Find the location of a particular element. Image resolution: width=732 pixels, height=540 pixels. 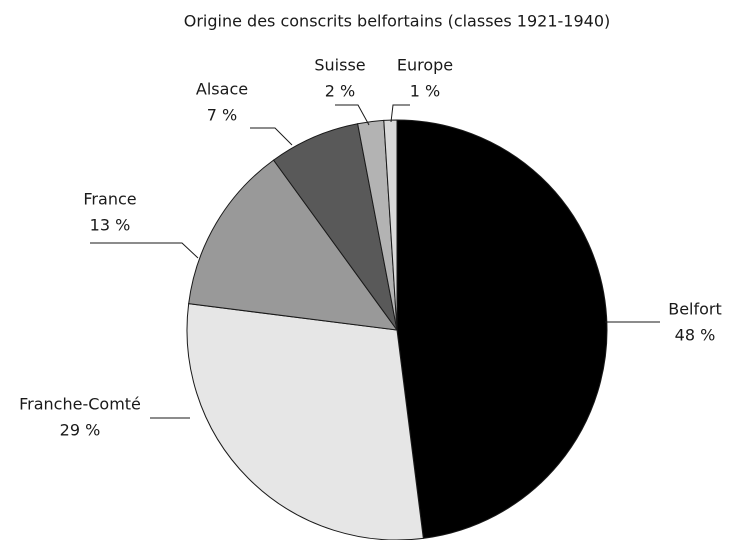

slice-value-label: 29 % is located at coordinates (80, 430).